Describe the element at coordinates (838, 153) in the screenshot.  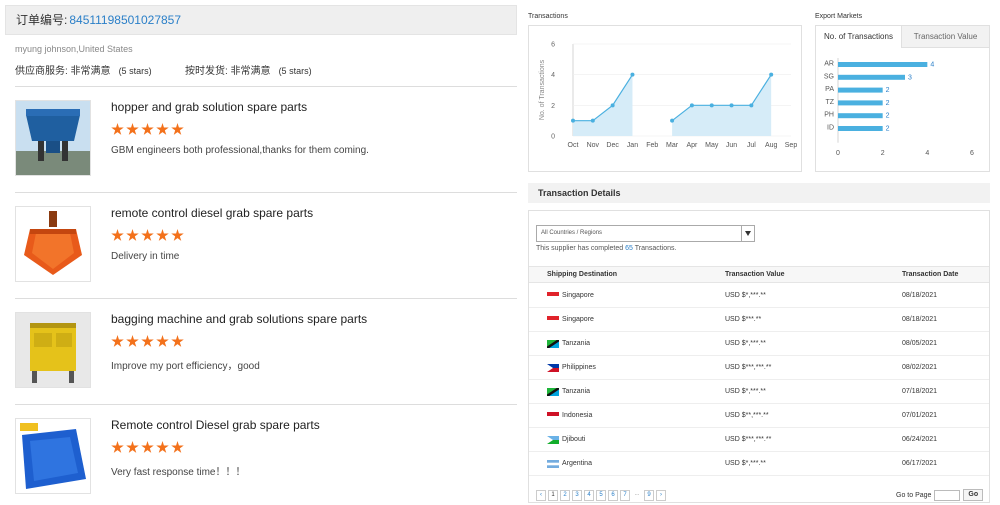
I see `x-tick-label: 0` at that location.